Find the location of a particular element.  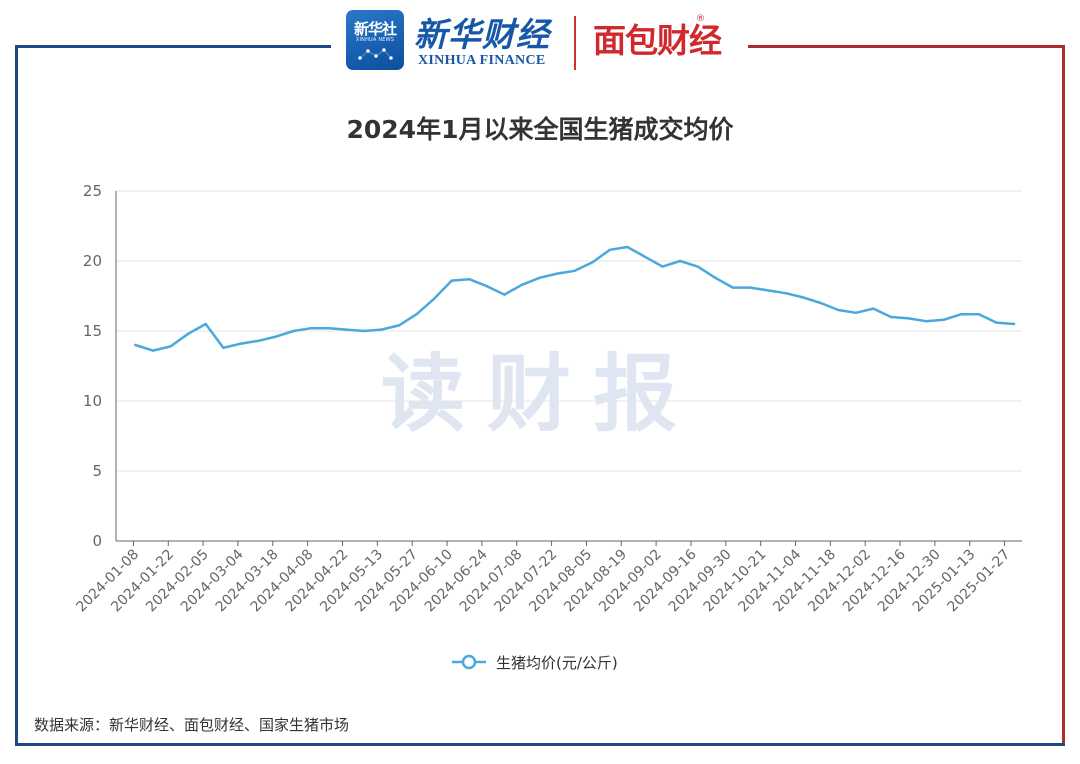

chart-title: 2024年1月以来全国生猪成交均价 is located at coordinates (540, 129).